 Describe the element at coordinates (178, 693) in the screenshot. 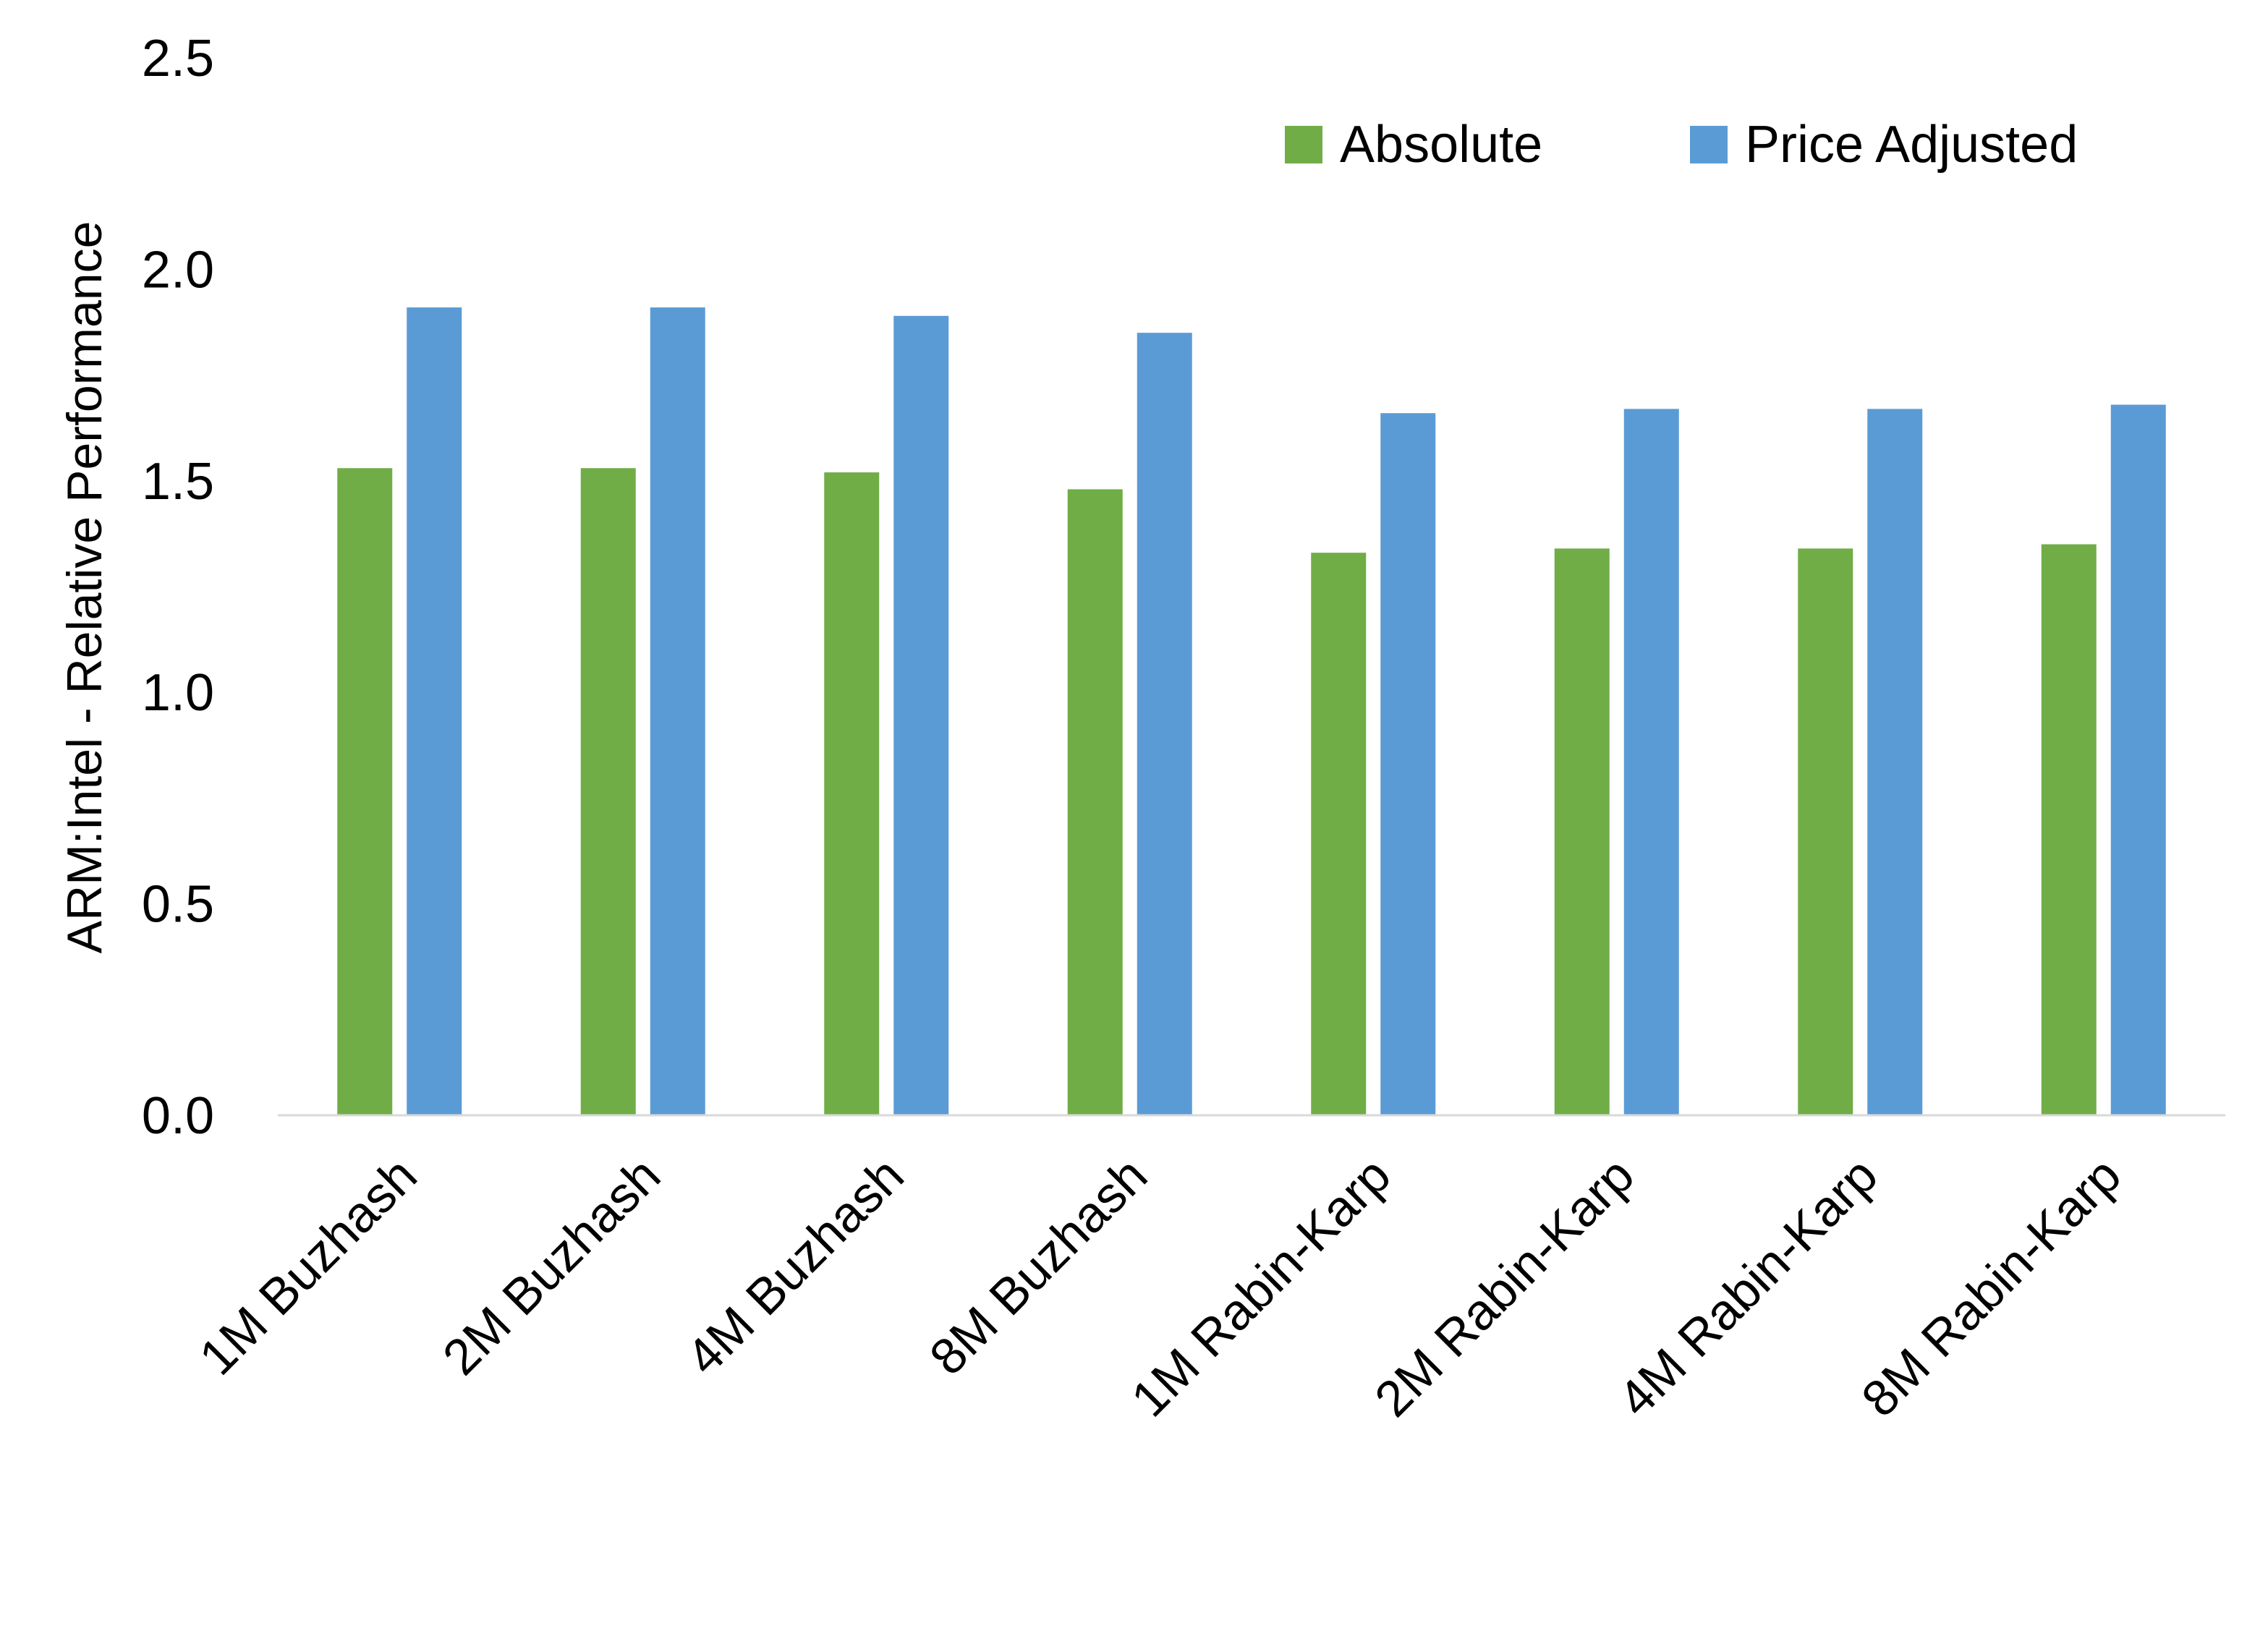

I see `y-tick-label: 1.0` at that location.